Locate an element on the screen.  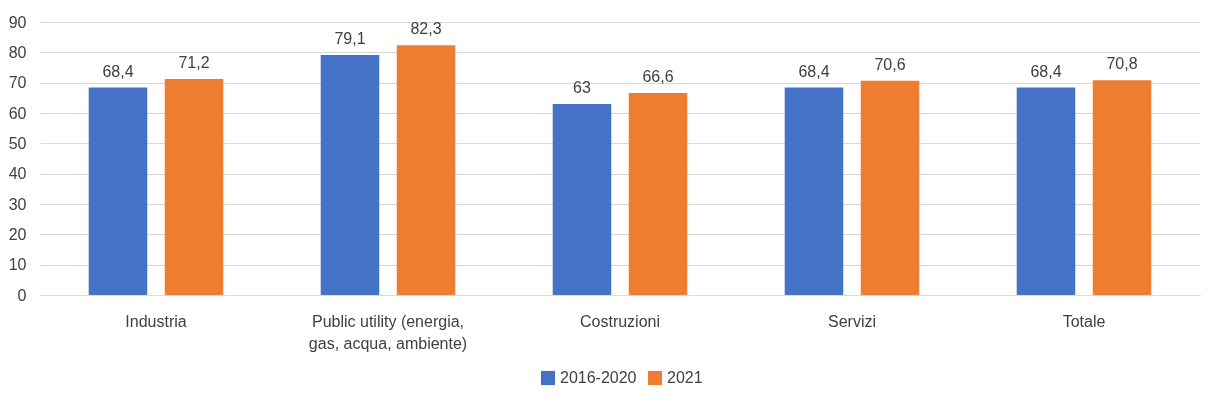
y-tick-label: 90 is located at coordinates (17, 22).